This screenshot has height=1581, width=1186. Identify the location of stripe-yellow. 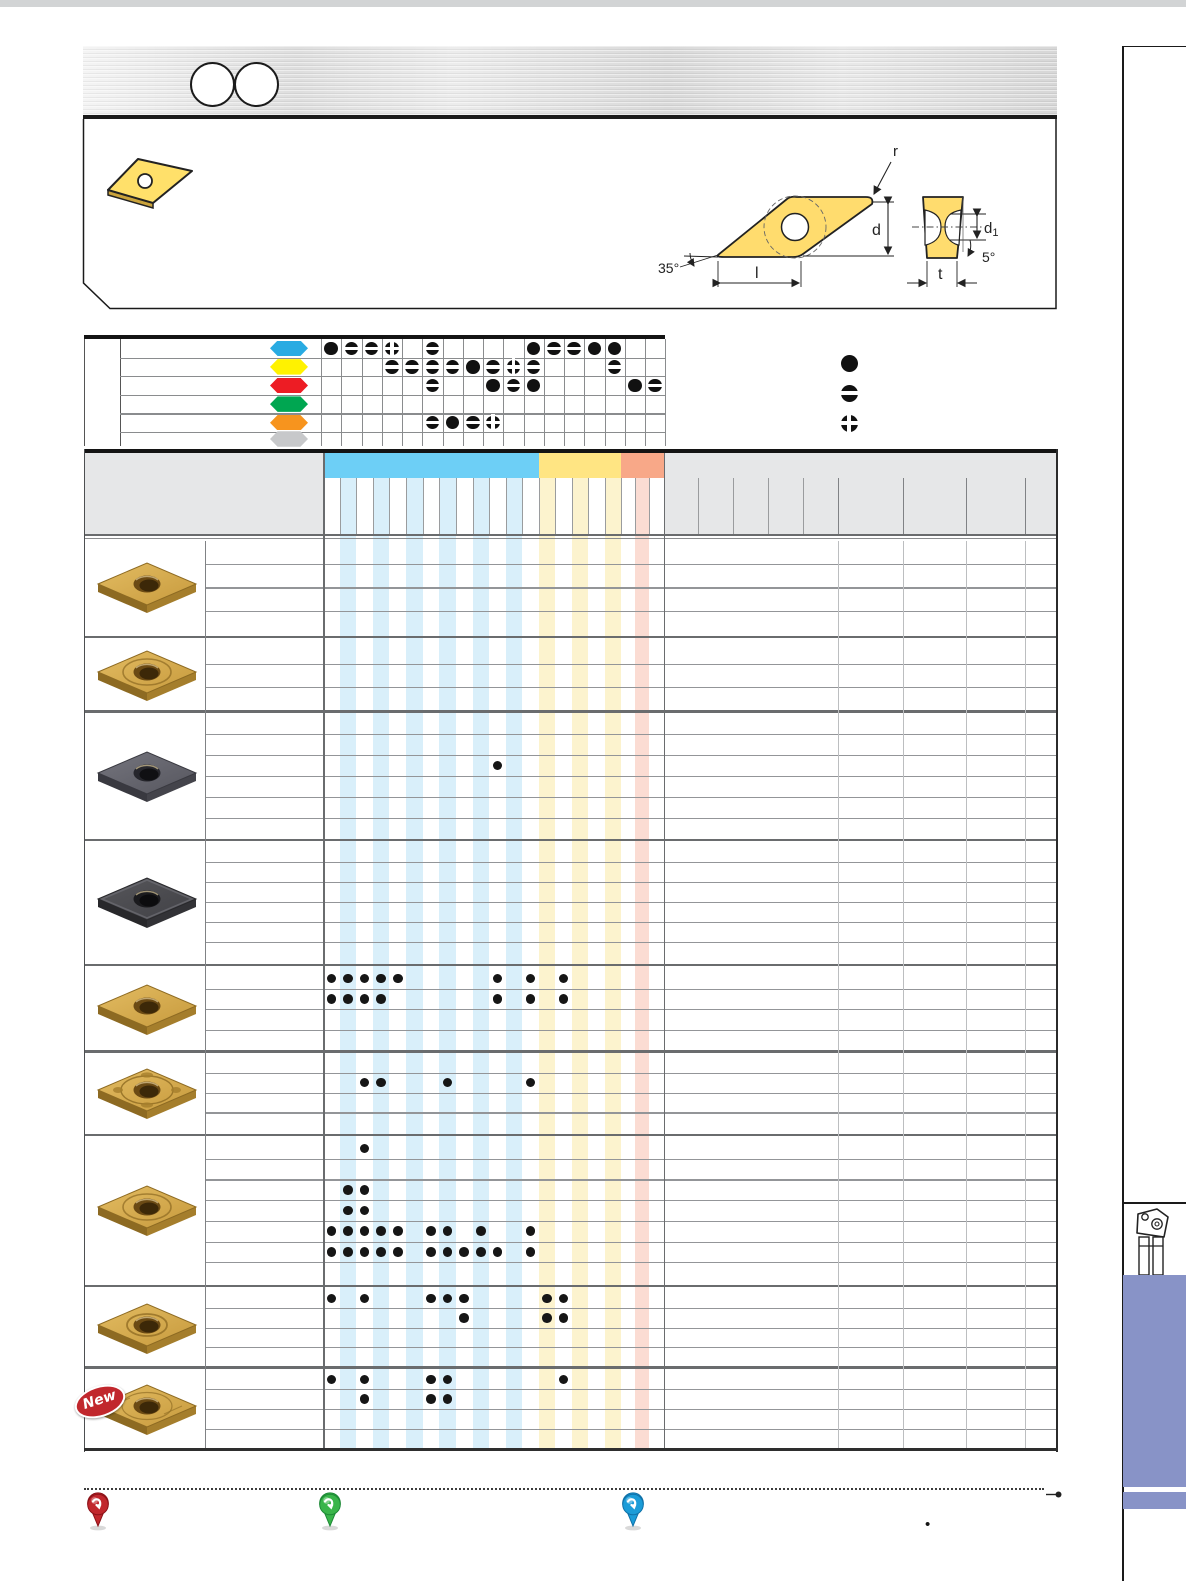
(580, 963).